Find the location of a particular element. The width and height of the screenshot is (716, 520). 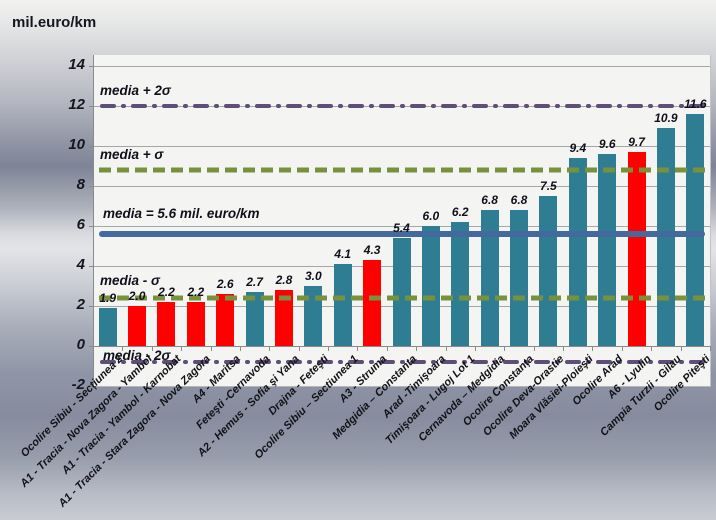

y-axis-tick-label: -2 is located at coordinates (78, 384).